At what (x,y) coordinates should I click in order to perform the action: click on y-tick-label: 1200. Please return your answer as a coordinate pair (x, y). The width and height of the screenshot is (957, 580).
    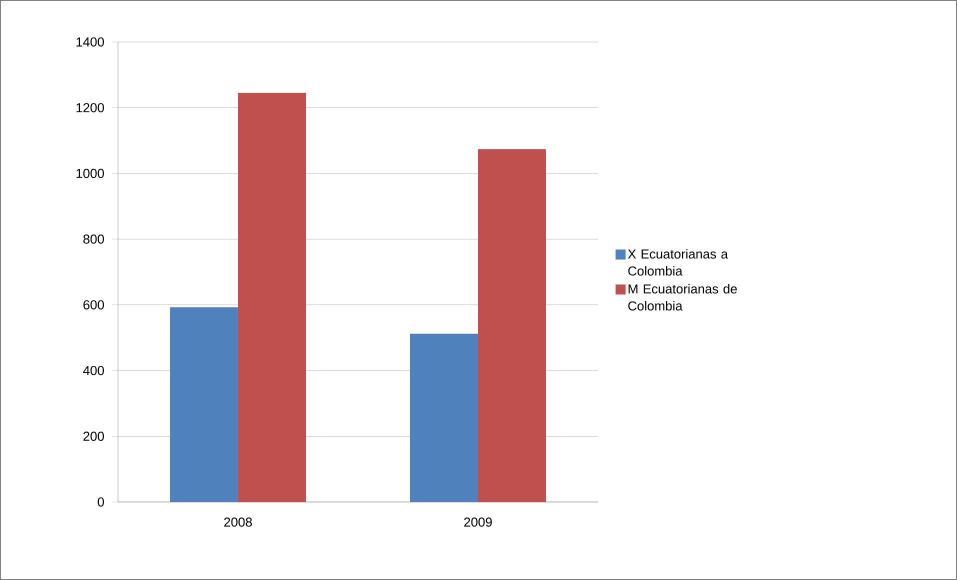
    Looking at the image, I should click on (90, 107).